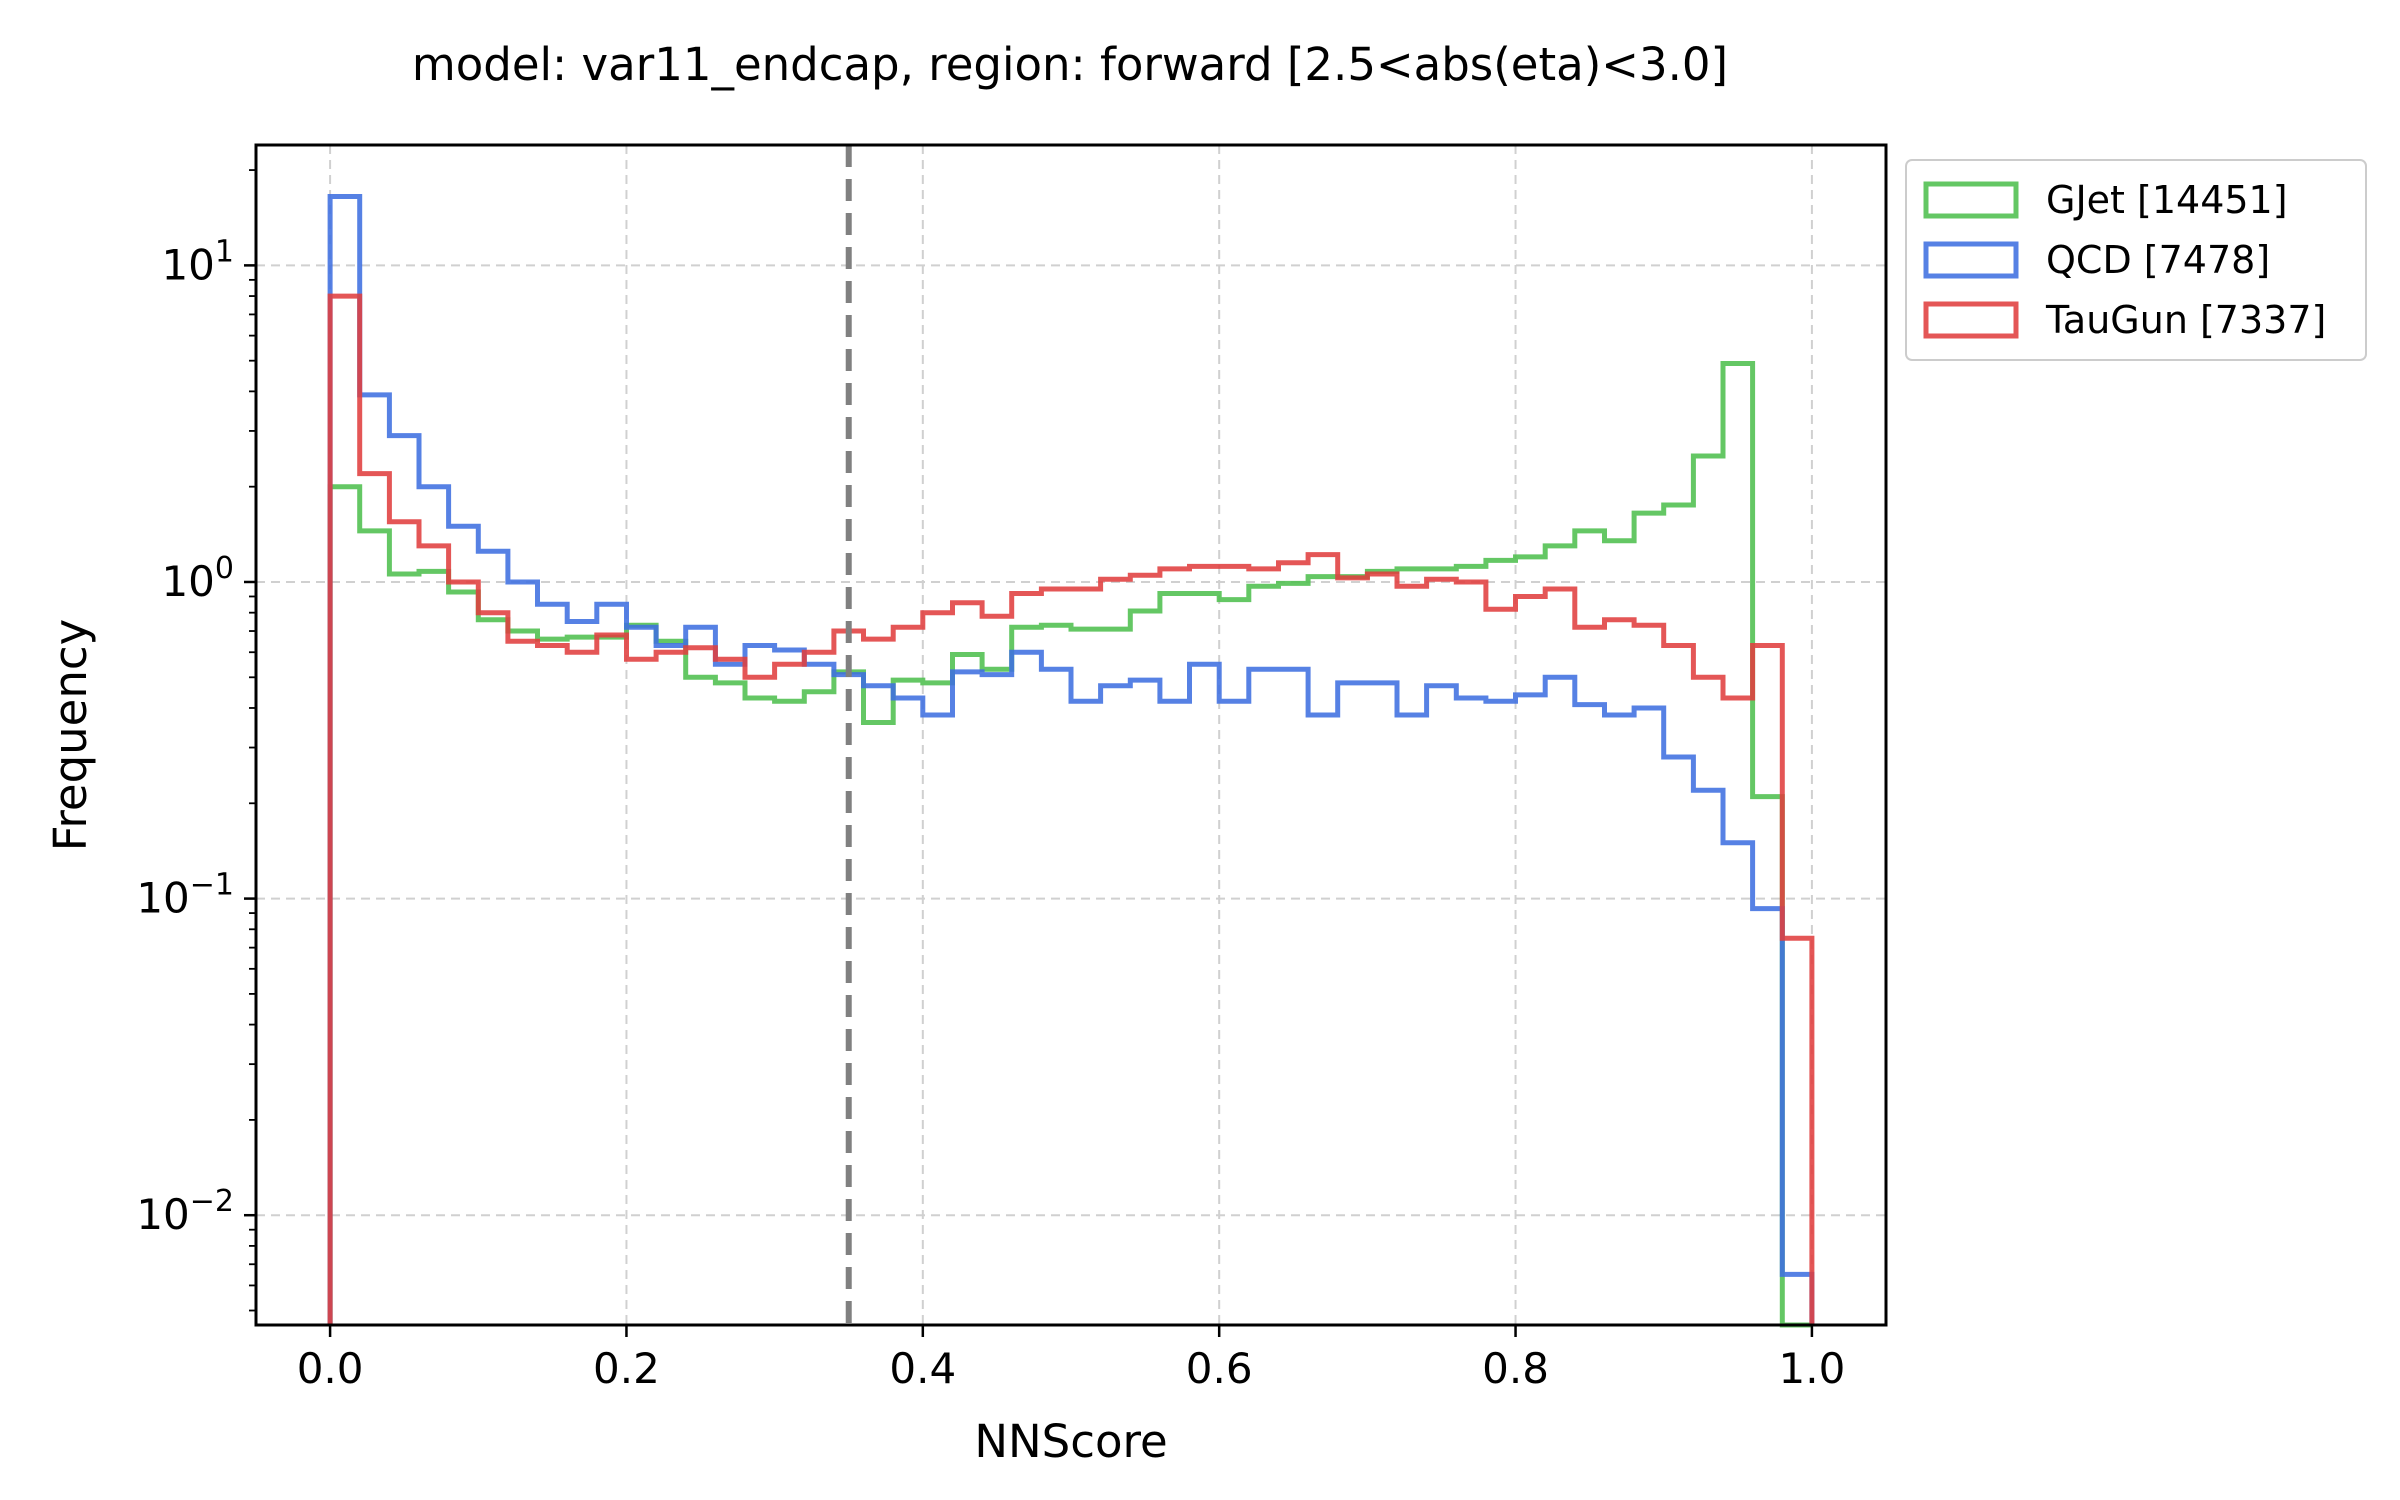  Describe the element at coordinates (1219, 1368) in the screenshot. I see `x-tick-label: 0.6` at that location.